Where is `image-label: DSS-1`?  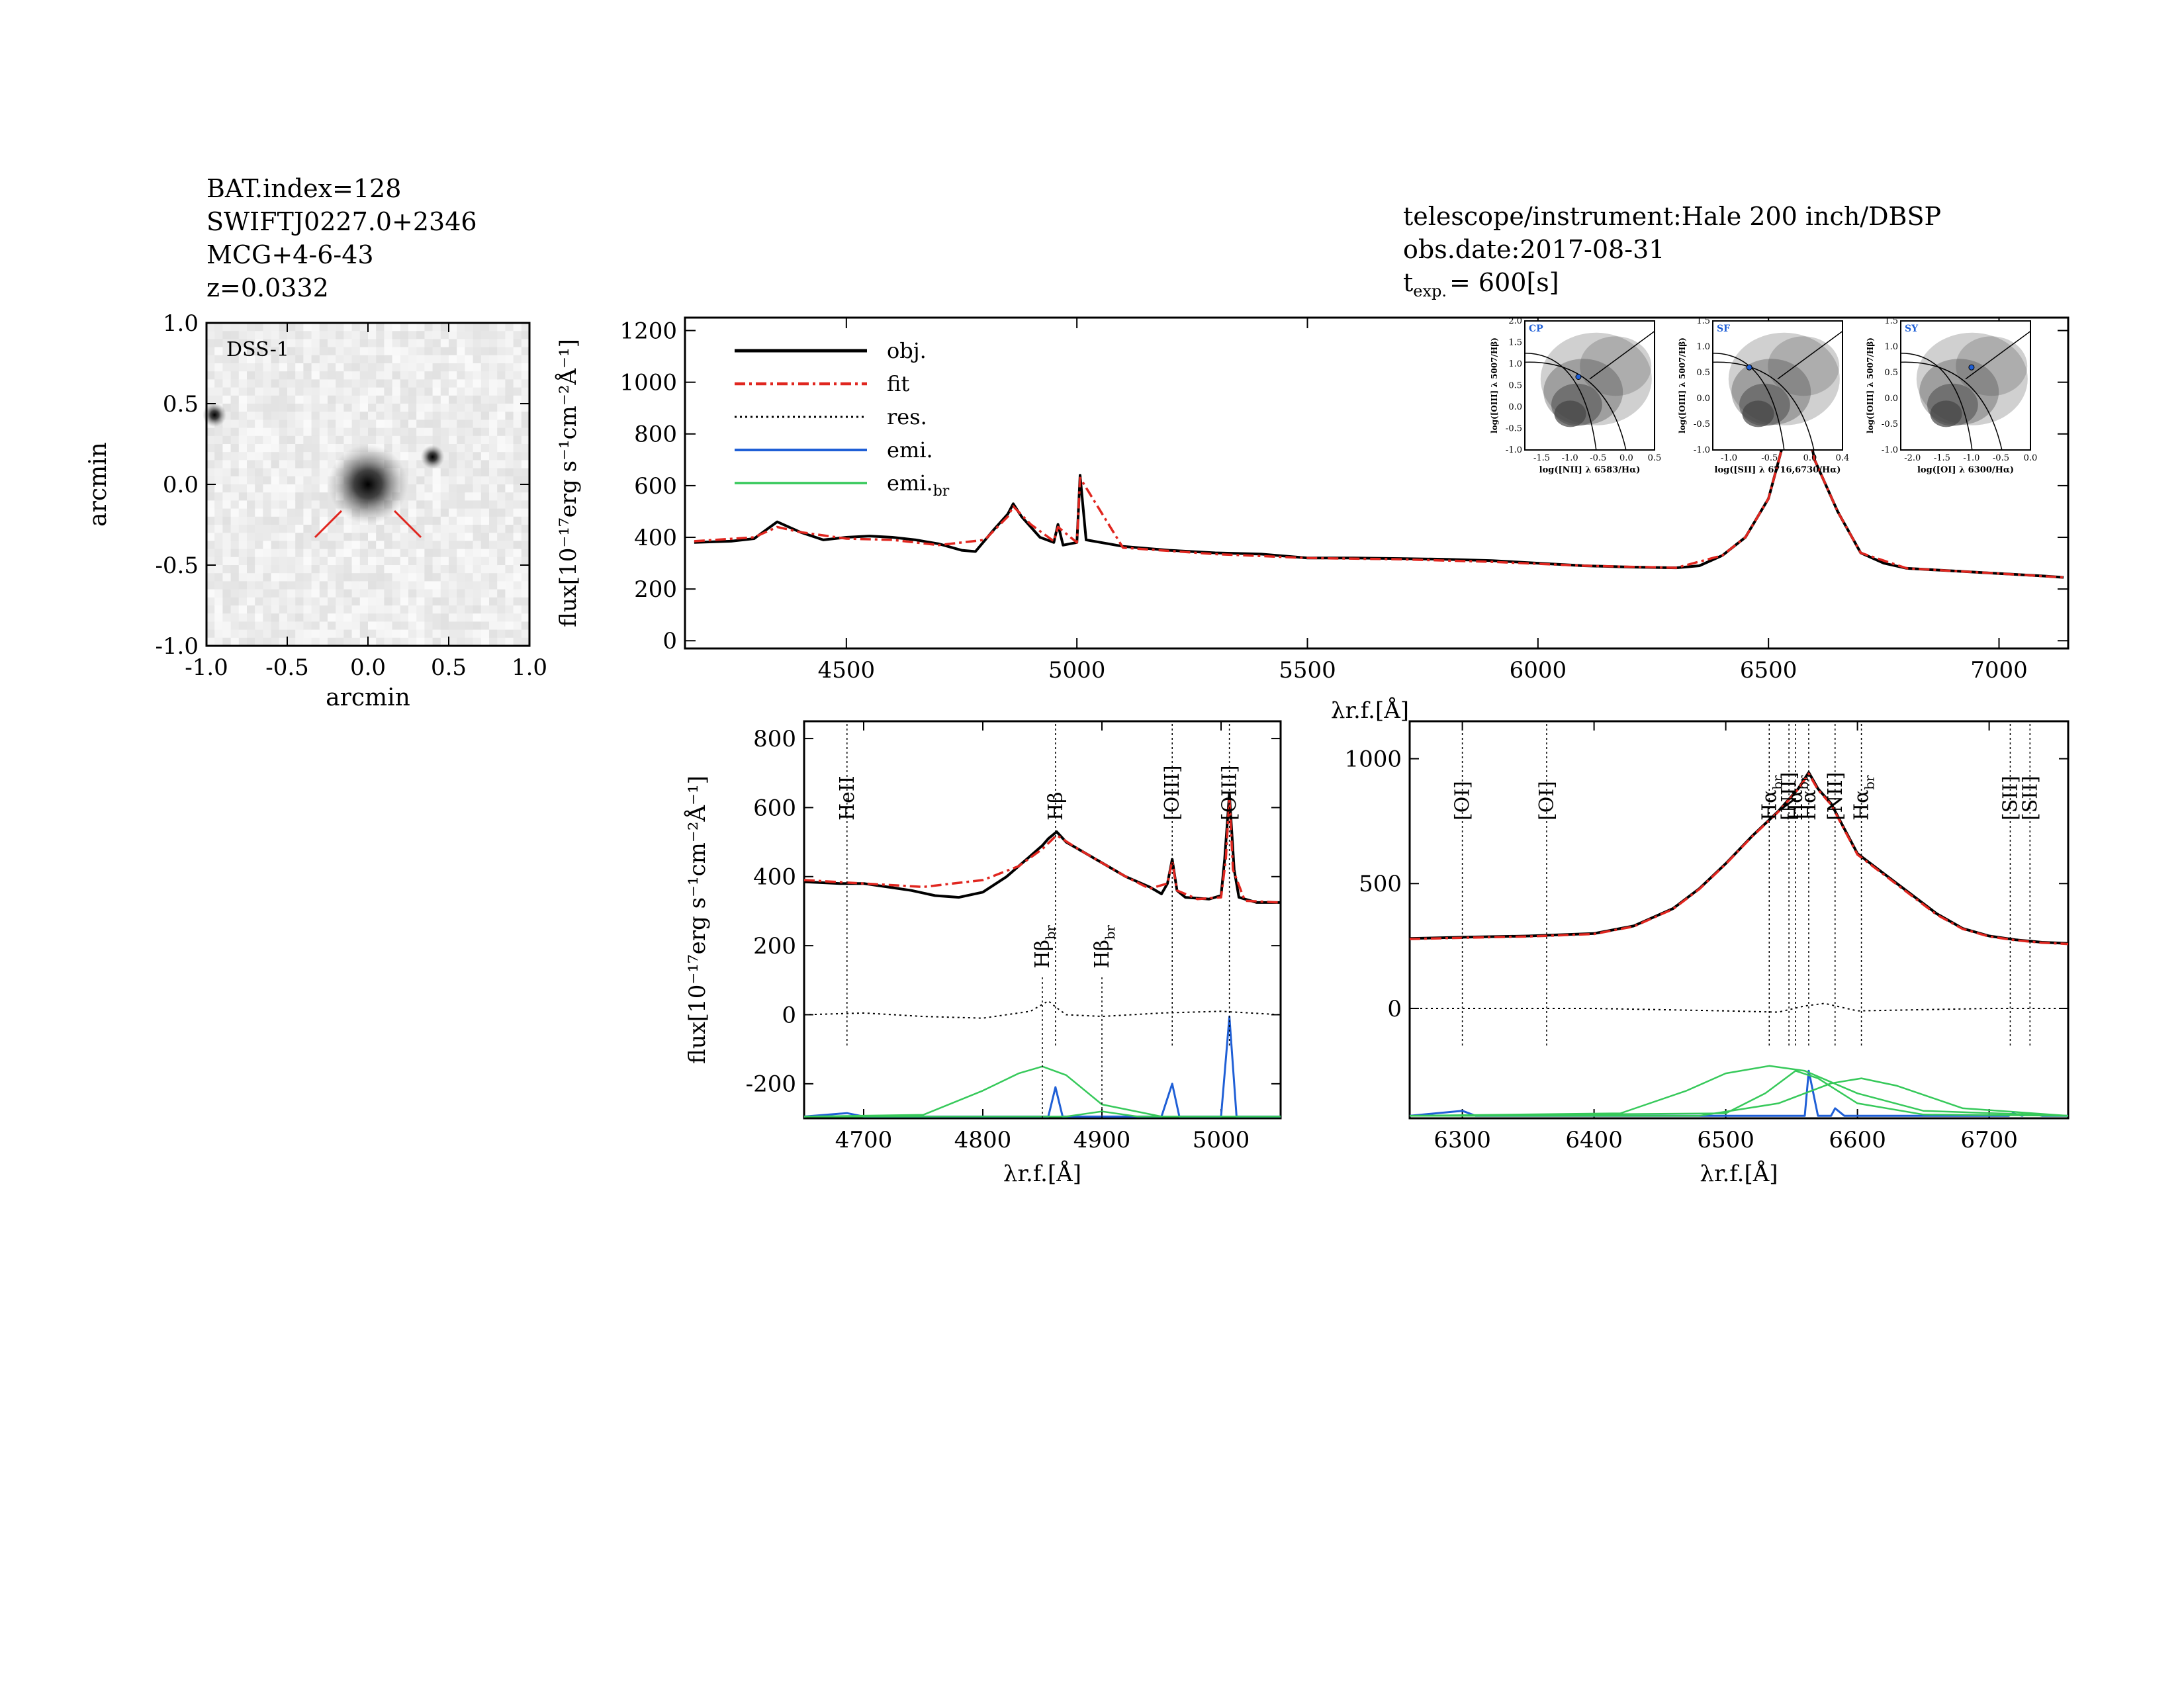
image-label: DSS-1 is located at coordinates (257, 349).